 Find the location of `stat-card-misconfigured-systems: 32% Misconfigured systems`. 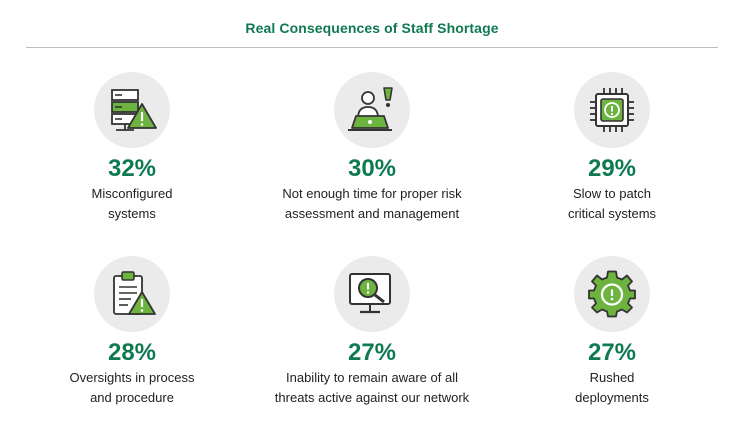

stat-card-misconfigured-systems: 32% Misconfigured systems is located at coordinates (132, 148).